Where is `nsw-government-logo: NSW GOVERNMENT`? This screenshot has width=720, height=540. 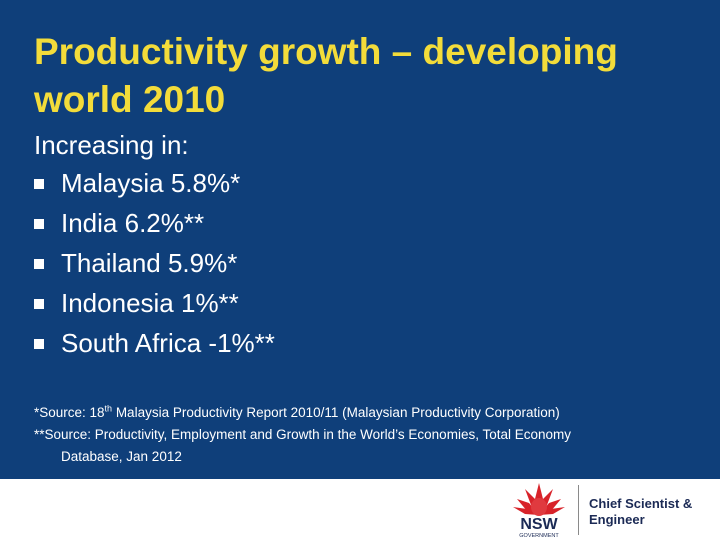
nsw-government-logo: NSW GOVERNMENT is located at coordinates (539, 511).